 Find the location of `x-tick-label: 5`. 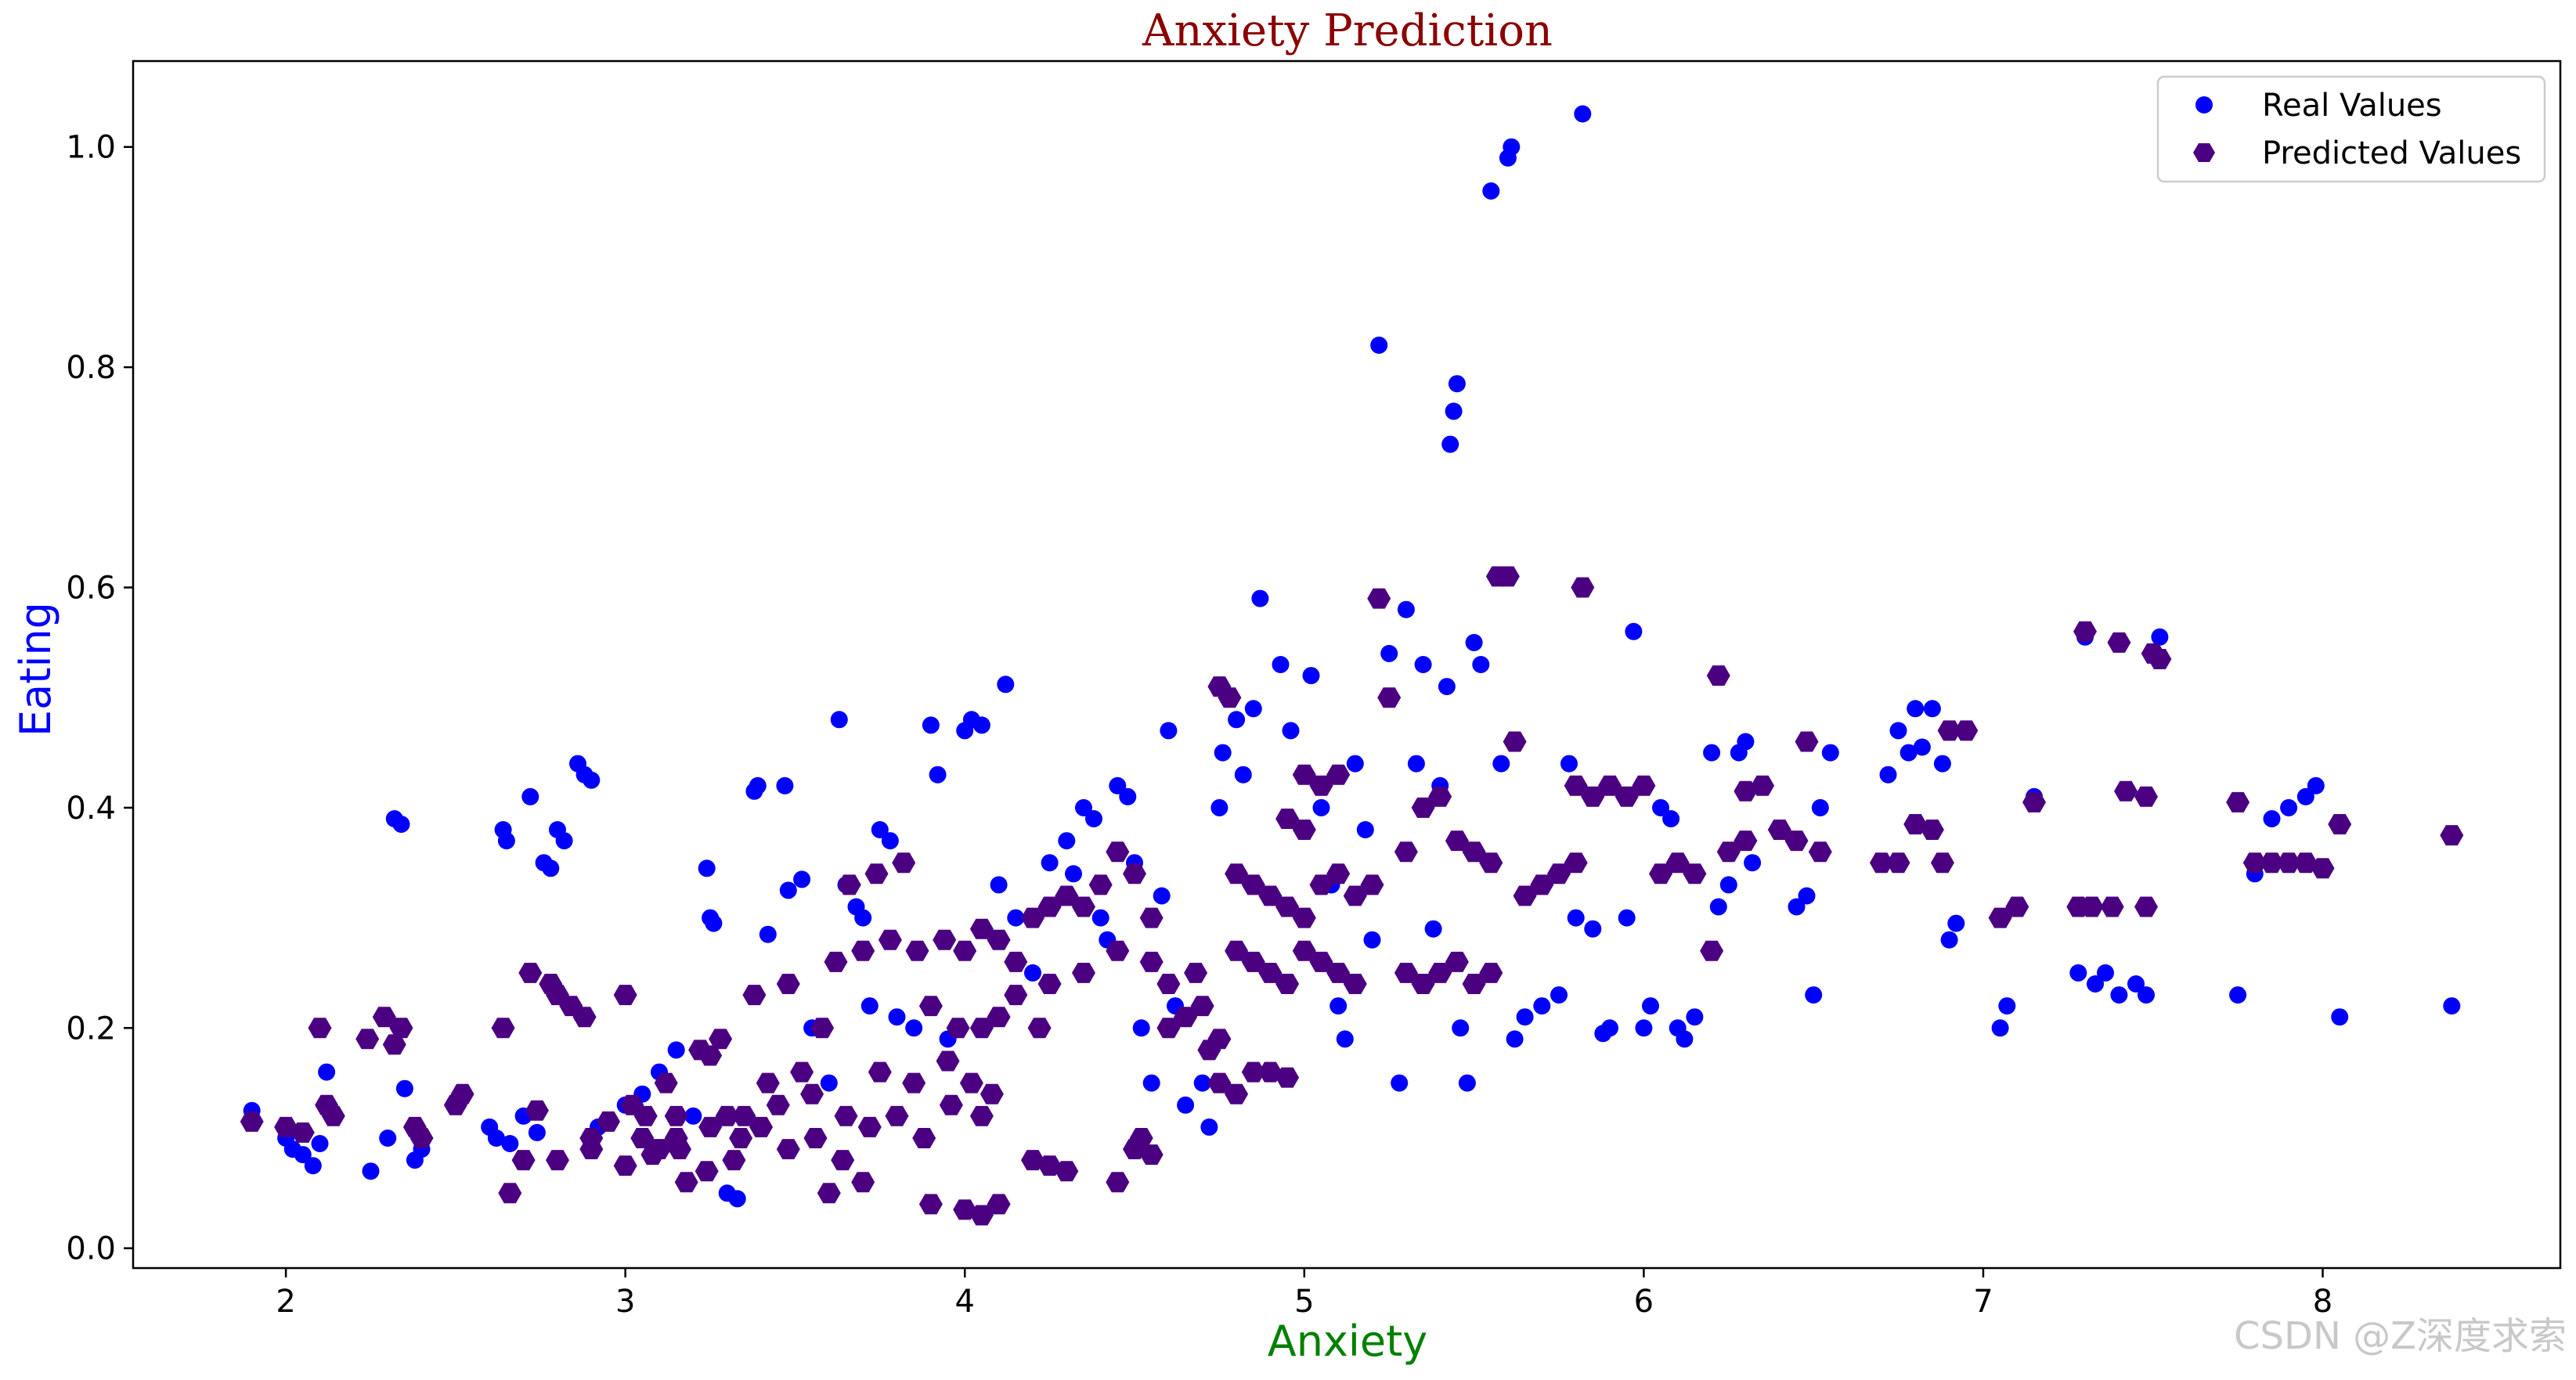

x-tick-label: 5 is located at coordinates (1304, 1302).